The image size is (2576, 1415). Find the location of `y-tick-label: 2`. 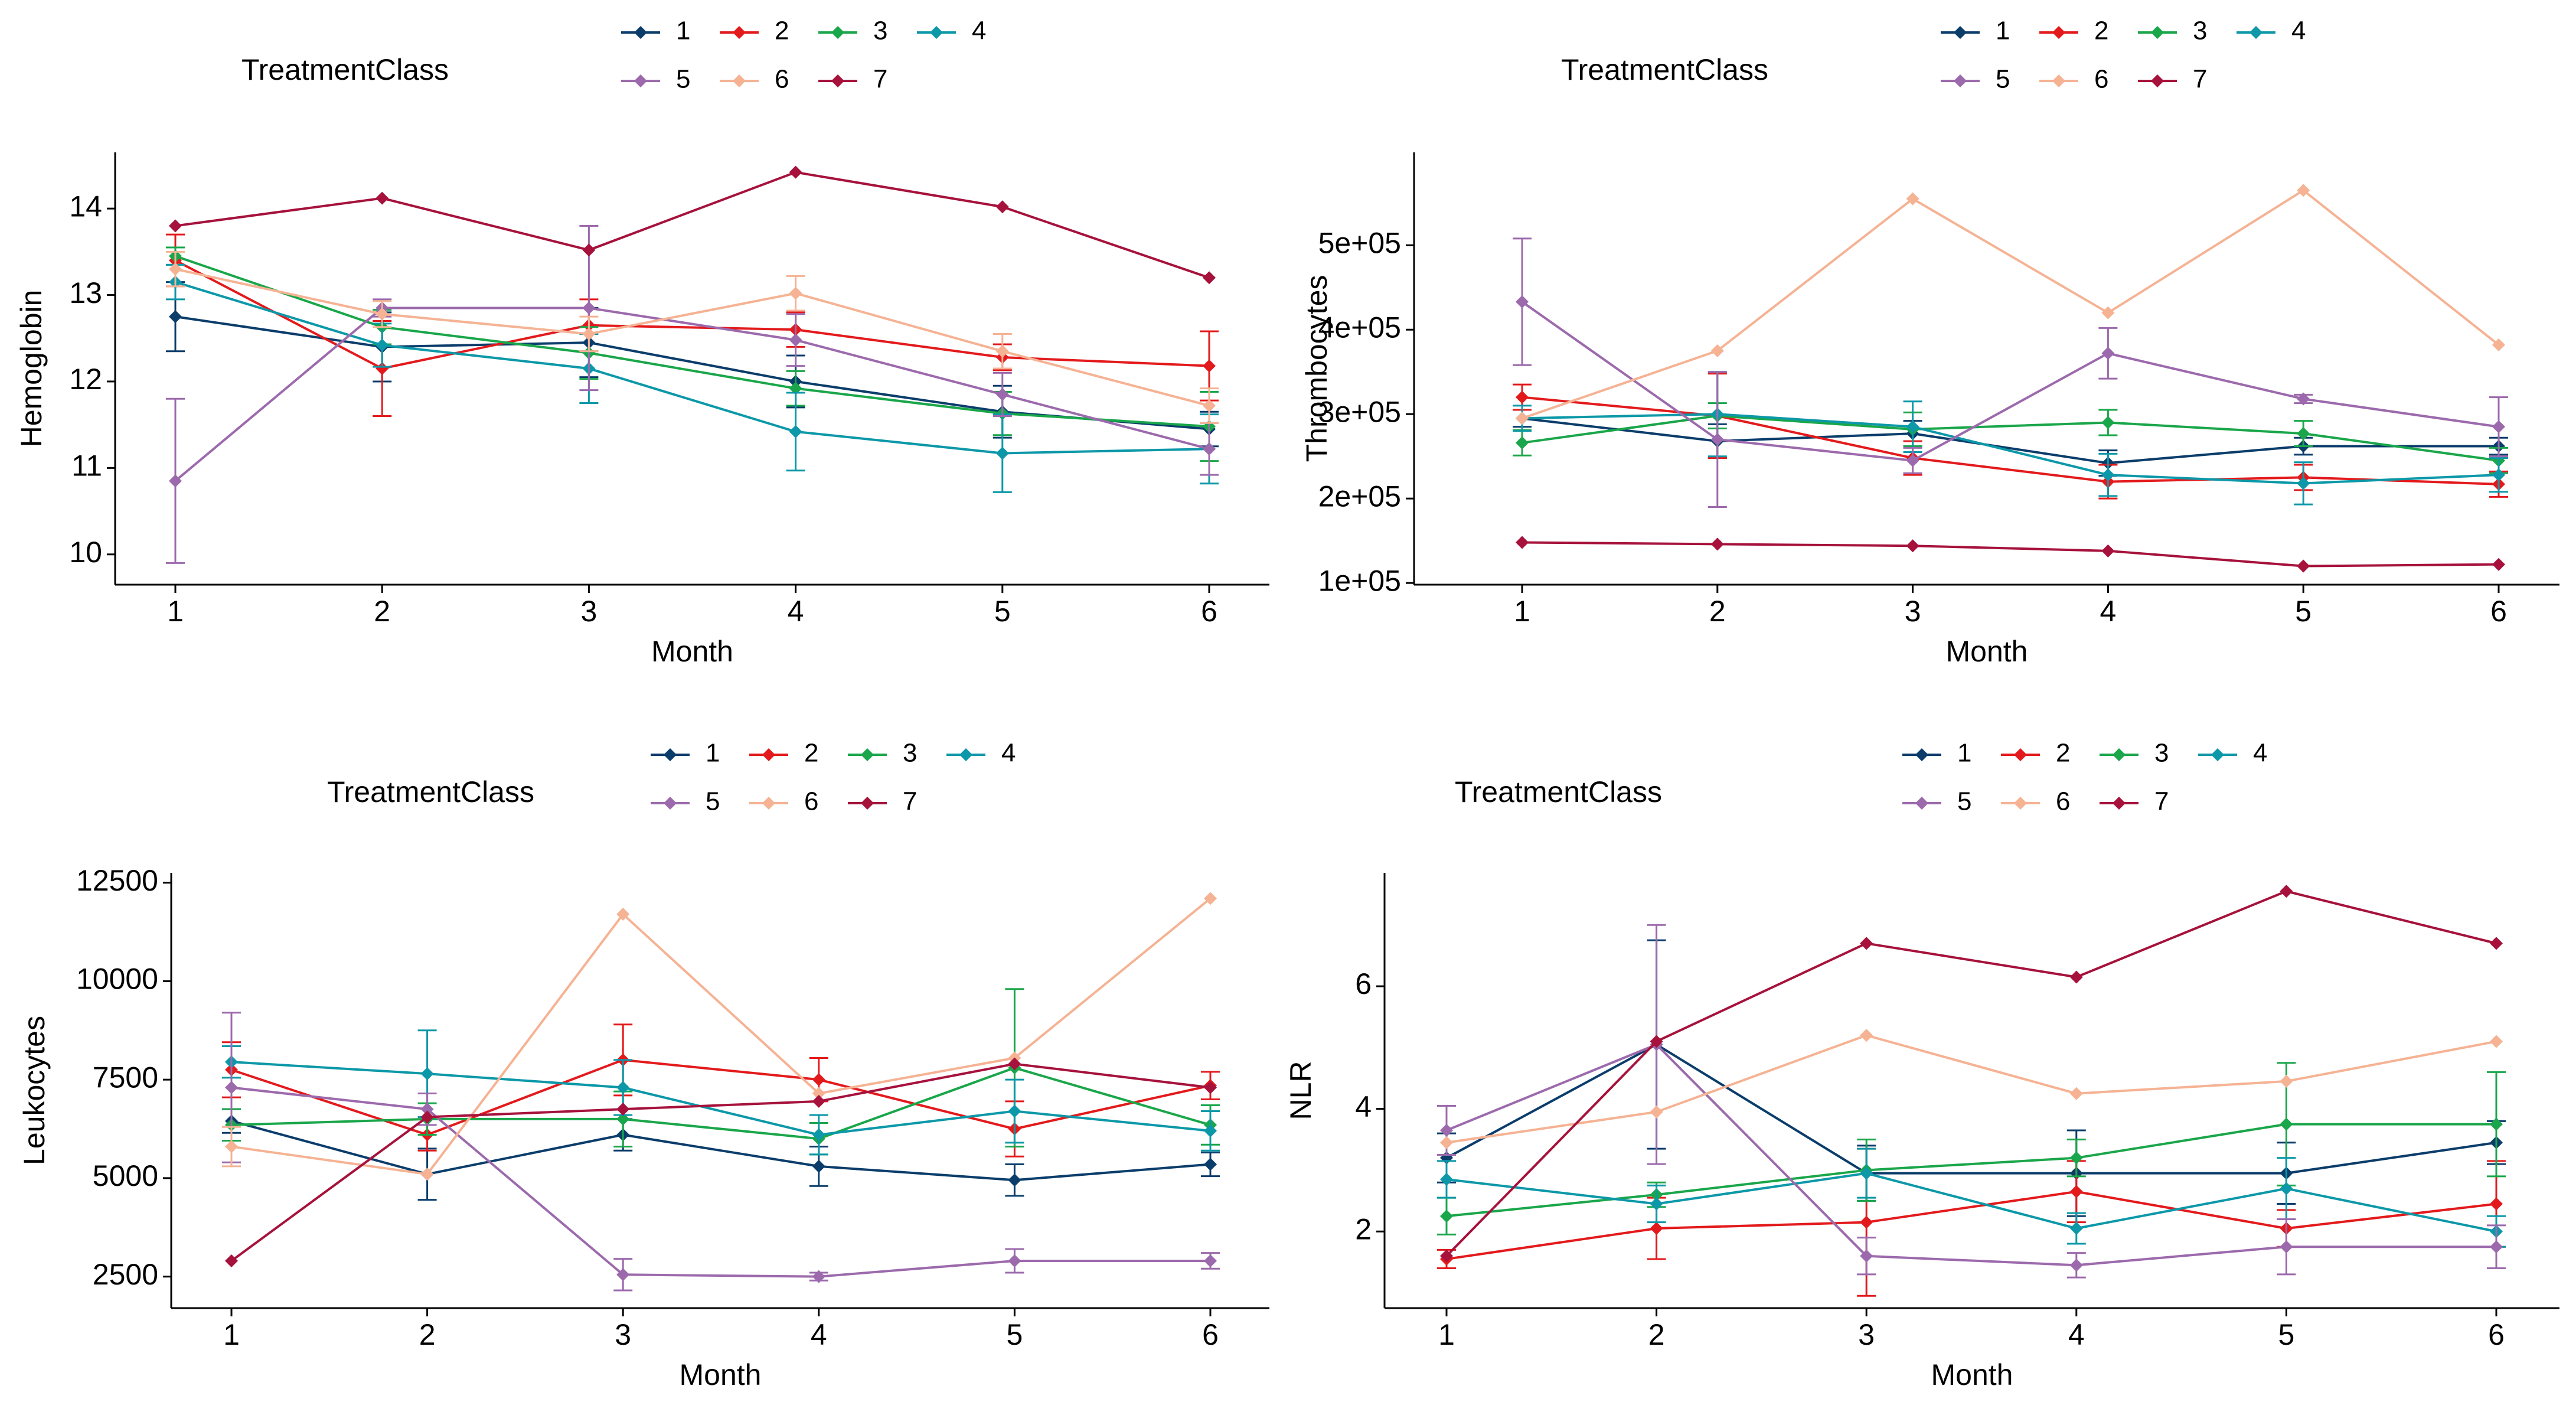

y-tick-label: 2 is located at coordinates (1363, 1229).